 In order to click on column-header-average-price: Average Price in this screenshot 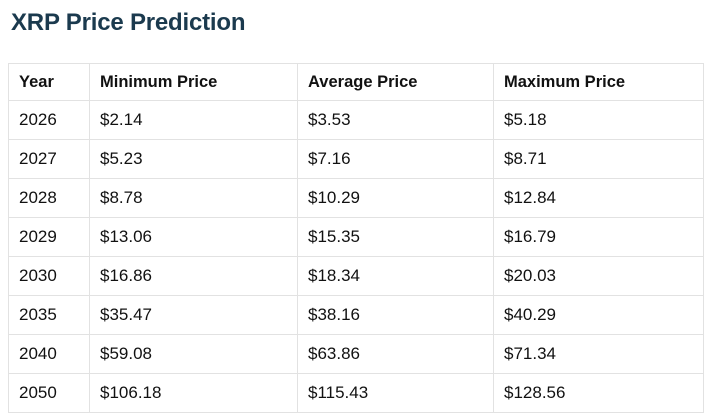, I will do `click(395, 82)`.